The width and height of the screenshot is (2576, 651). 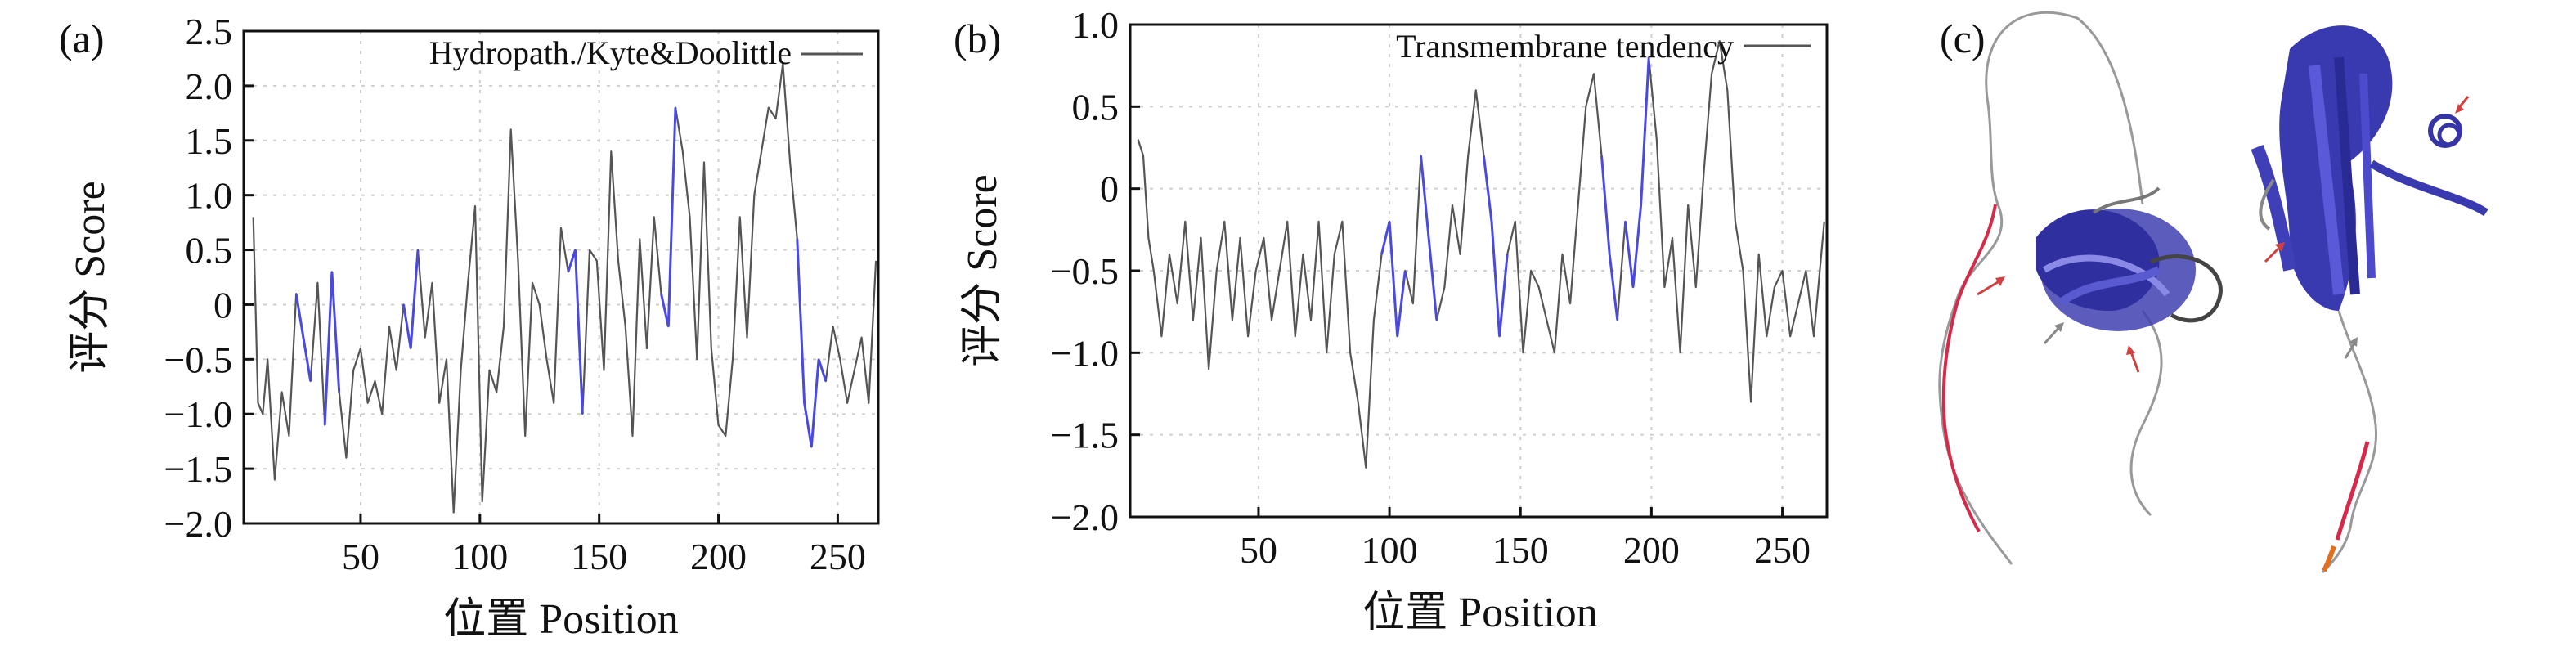 I want to click on panel-b-x-tick-label: 50, so click(x=1258, y=550).